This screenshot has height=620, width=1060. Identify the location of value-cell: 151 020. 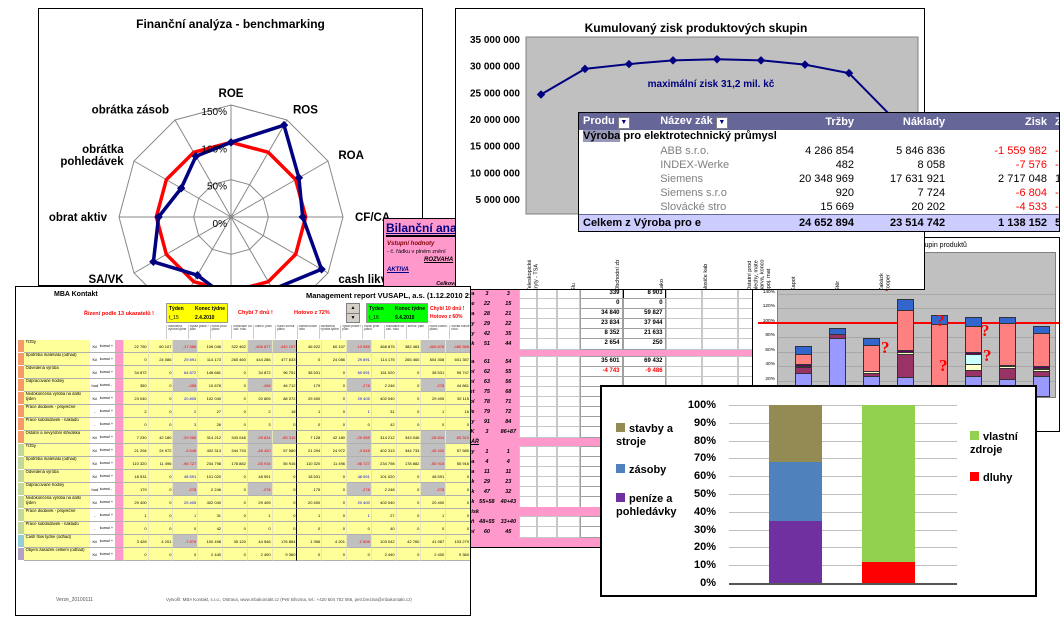
(383, 372).